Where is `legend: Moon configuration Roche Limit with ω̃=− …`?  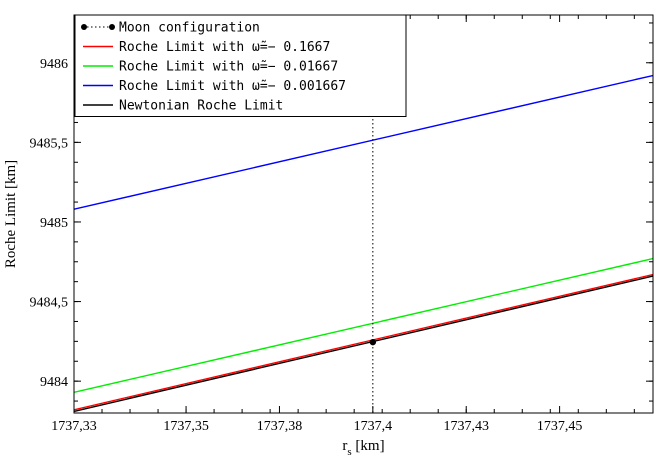 legend: Moon configuration Roche Limit with ω̃=− … is located at coordinates (240, 65).